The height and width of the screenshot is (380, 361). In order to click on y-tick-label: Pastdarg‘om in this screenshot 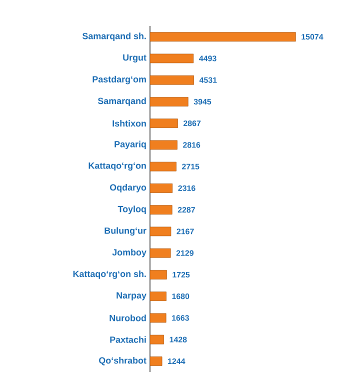, I will do `click(119, 80)`.